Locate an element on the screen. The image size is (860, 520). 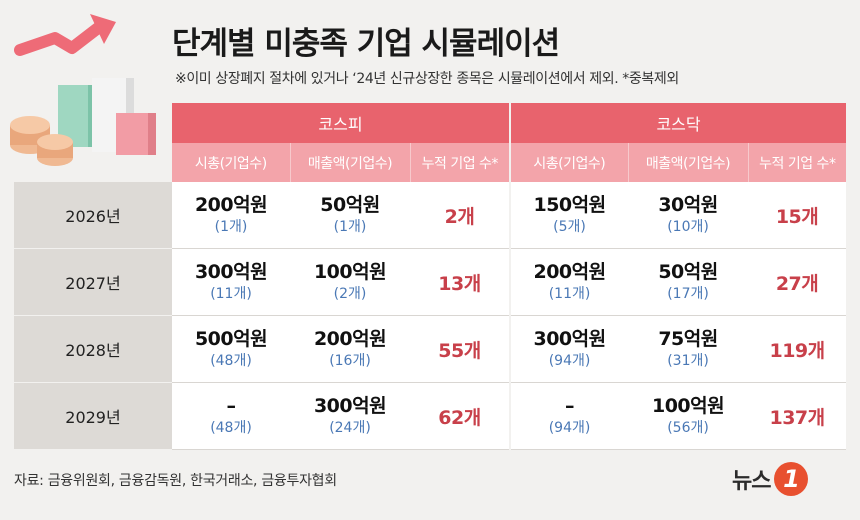
kosdaq-rev-cell: 30억원 (10개) is located at coordinates (688, 215).